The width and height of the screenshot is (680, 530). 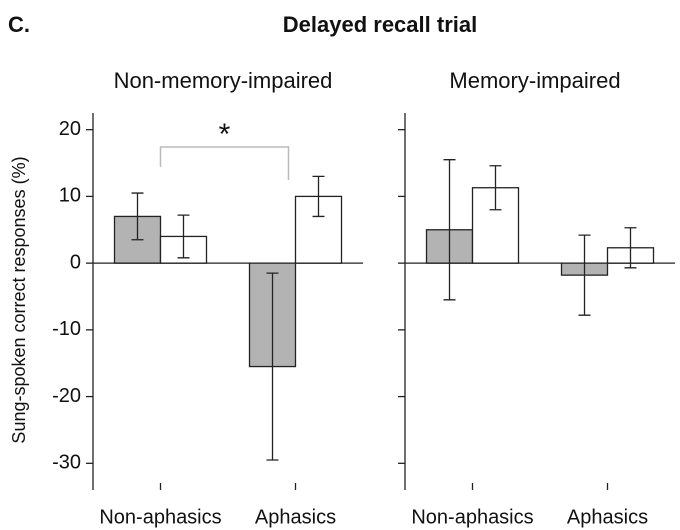 I want to click on y-tick-label: 10, so click(x=70, y=196).